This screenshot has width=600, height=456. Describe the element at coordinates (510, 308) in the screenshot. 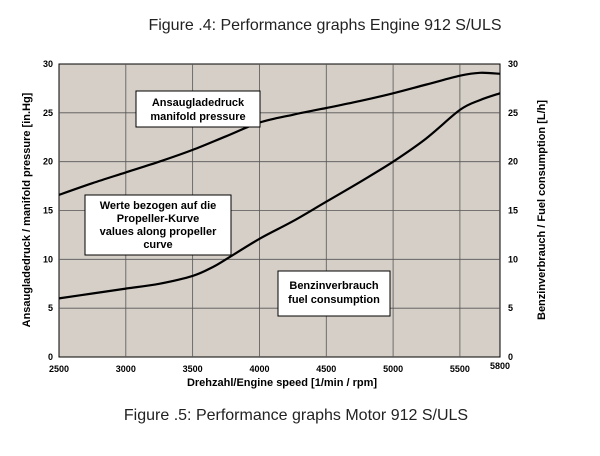

I see `y-tick-label-right: 5` at that location.